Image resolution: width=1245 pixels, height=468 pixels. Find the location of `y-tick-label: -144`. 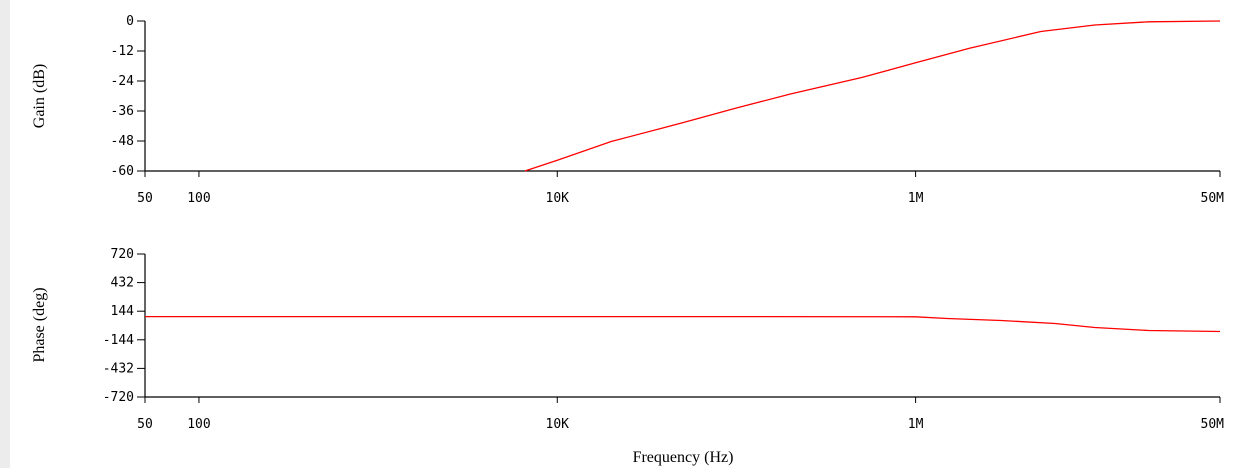

y-tick-label: -144 is located at coordinates (118, 340).